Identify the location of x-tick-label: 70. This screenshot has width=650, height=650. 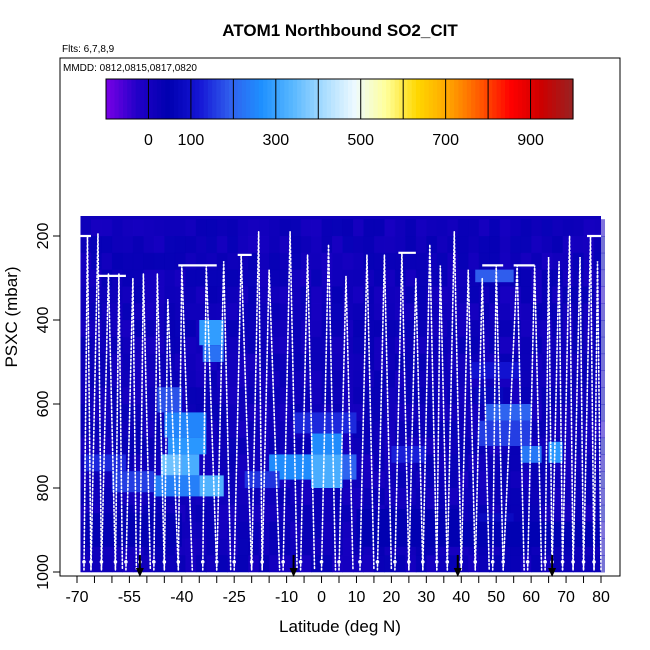
(566, 597).